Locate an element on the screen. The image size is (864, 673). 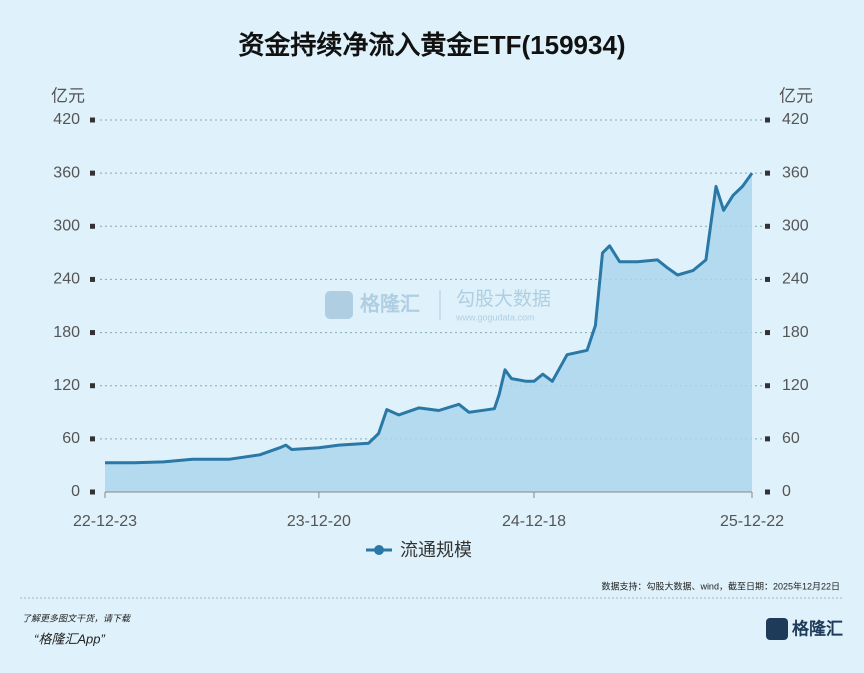
y-tick-label: 120 is located at coordinates (66, 385).